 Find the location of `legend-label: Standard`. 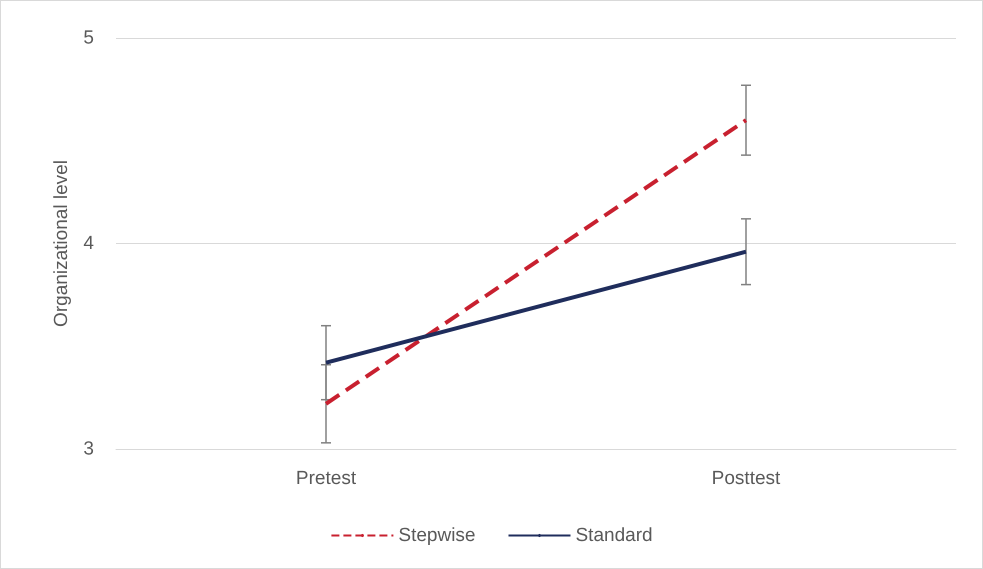

legend-label: Standard is located at coordinates (614, 535).